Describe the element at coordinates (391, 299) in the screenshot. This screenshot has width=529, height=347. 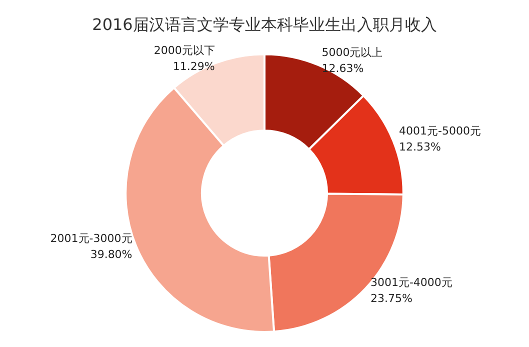
I see `data-label: 23.75%` at that location.